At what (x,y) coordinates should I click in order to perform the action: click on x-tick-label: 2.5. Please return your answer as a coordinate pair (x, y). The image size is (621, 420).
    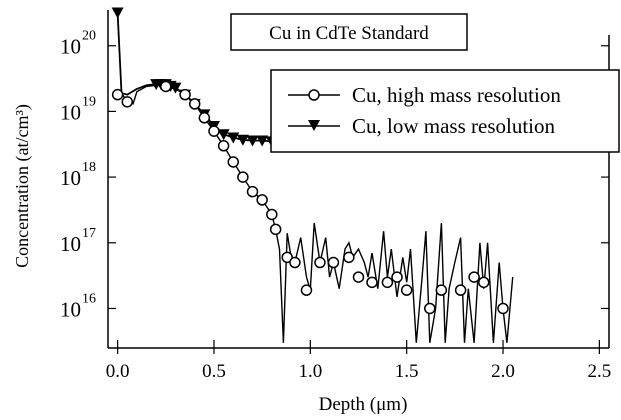
    Looking at the image, I should click on (599, 371).